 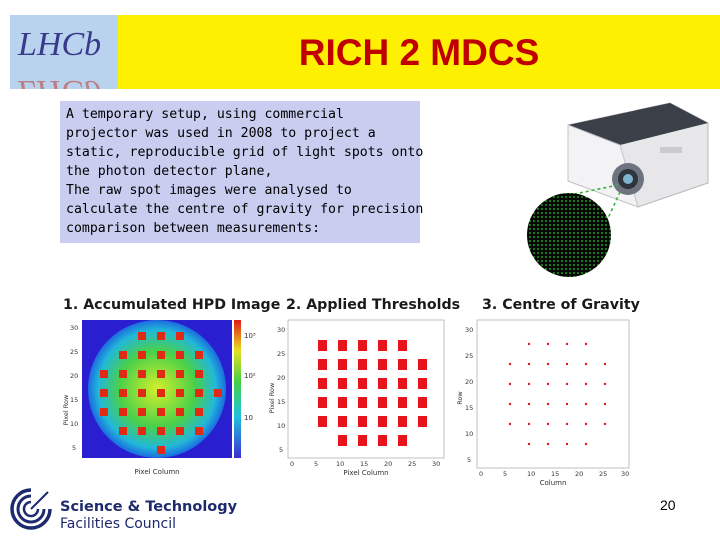 I want to click on projector-icon, so click(x=638, y=155).